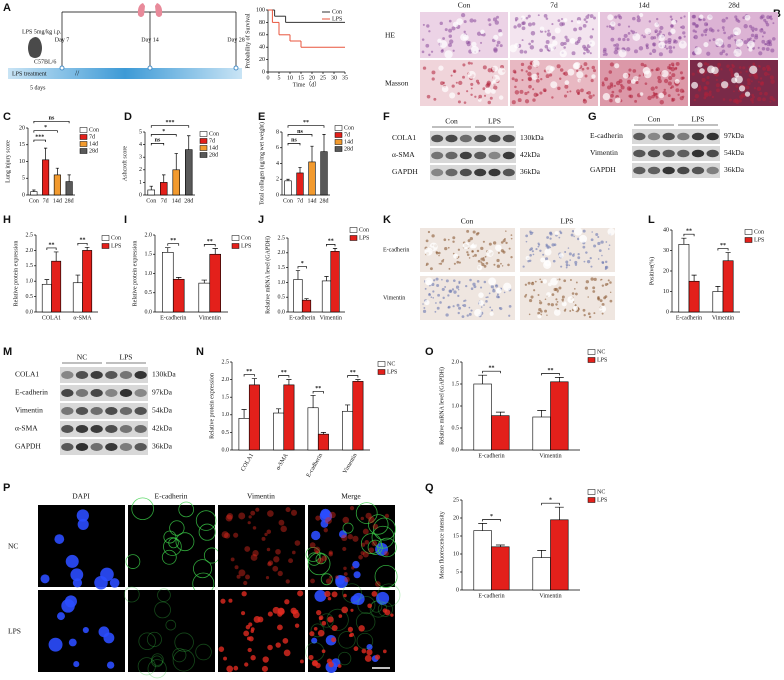 The width and height of the screenshot is (784, 680). Describe the element at coordinates (30, 297) in the screenshot. I see `y-tick-label: 0.5` at that location.